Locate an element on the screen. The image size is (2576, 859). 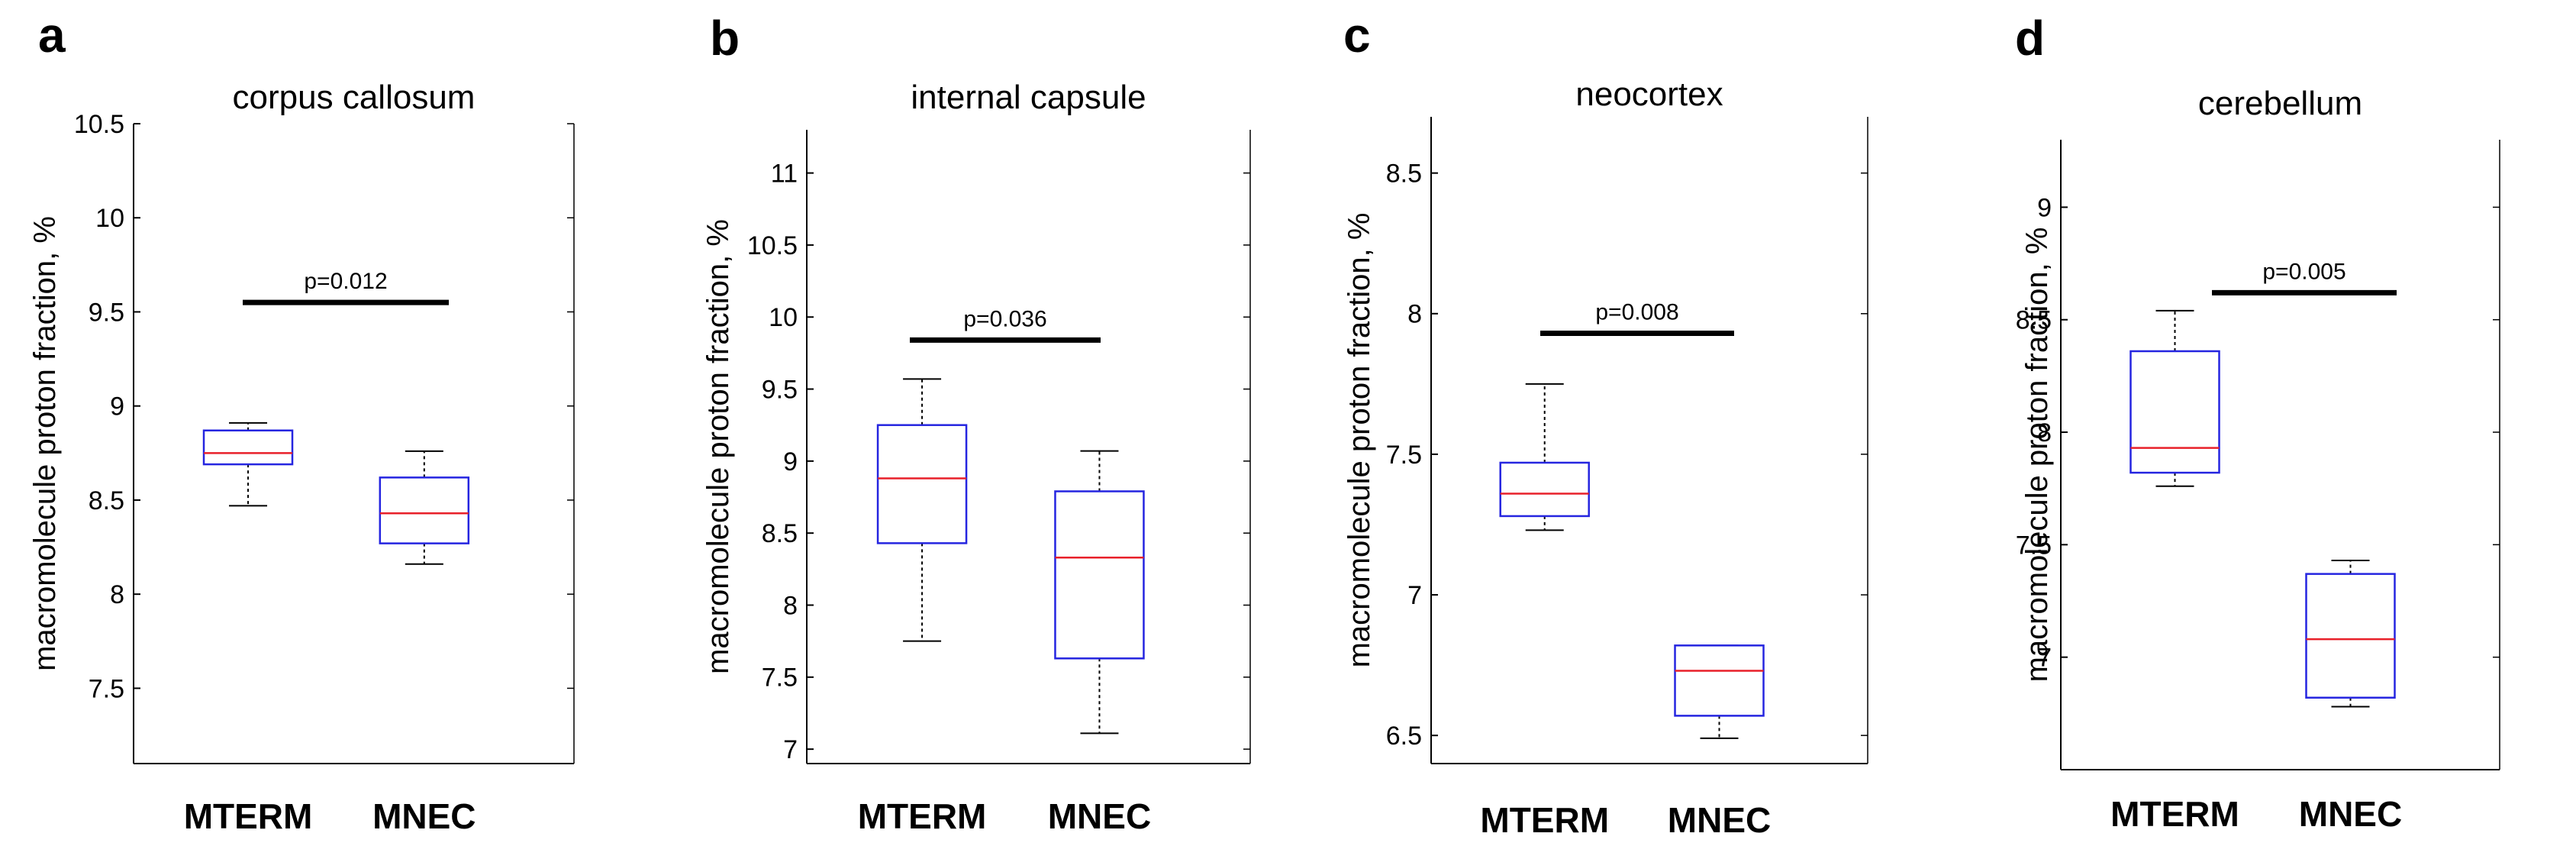
panel-letter: d is located at coordinates (2030, 38).